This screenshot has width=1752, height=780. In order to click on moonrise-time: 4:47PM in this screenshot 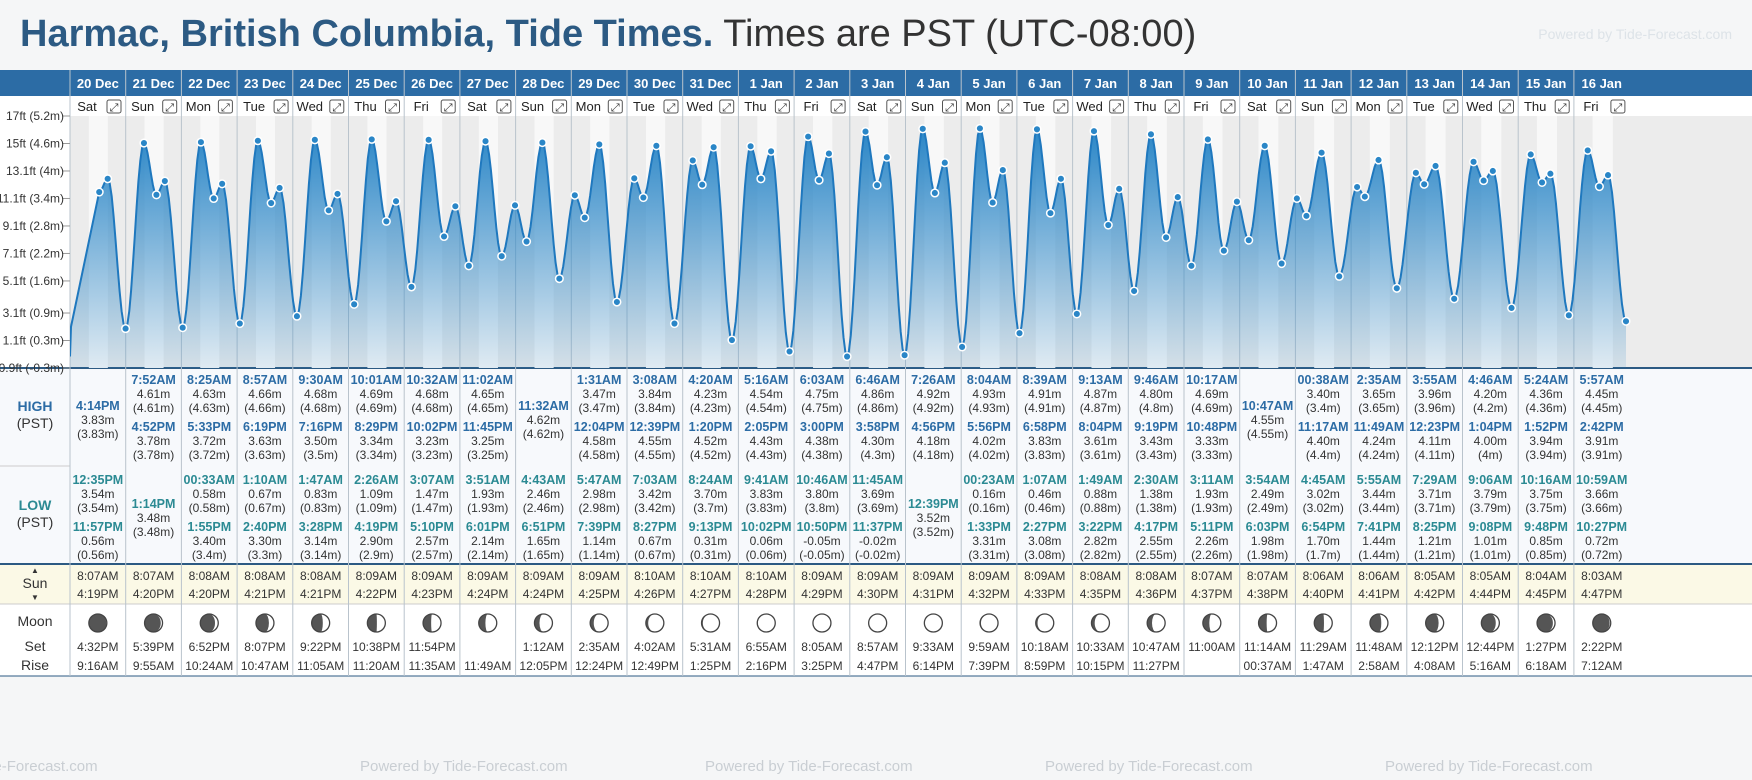, I will do `click(877, 666)`.